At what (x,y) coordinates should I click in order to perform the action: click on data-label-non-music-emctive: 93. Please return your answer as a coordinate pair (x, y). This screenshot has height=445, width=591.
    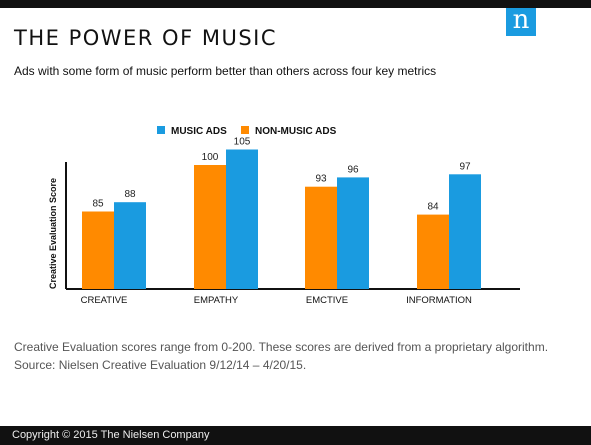
    Looking at the image, I should click on (321, 179).